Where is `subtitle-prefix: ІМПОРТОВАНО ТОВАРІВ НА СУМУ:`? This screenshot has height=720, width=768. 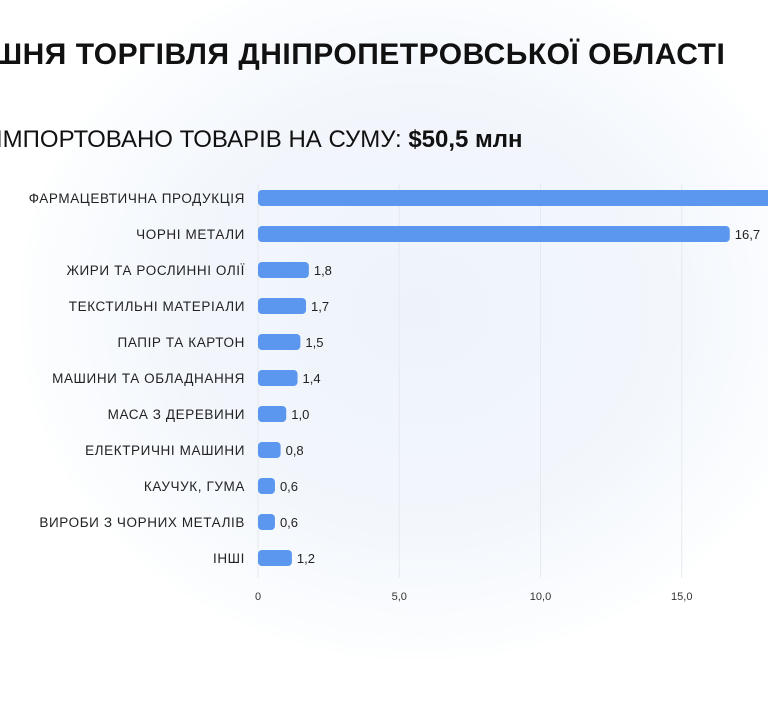
subtitle-prefix: ІМПОРТОВАНО ТОВАРІВ НА СУМУ: is located at coordinates (201, 139).